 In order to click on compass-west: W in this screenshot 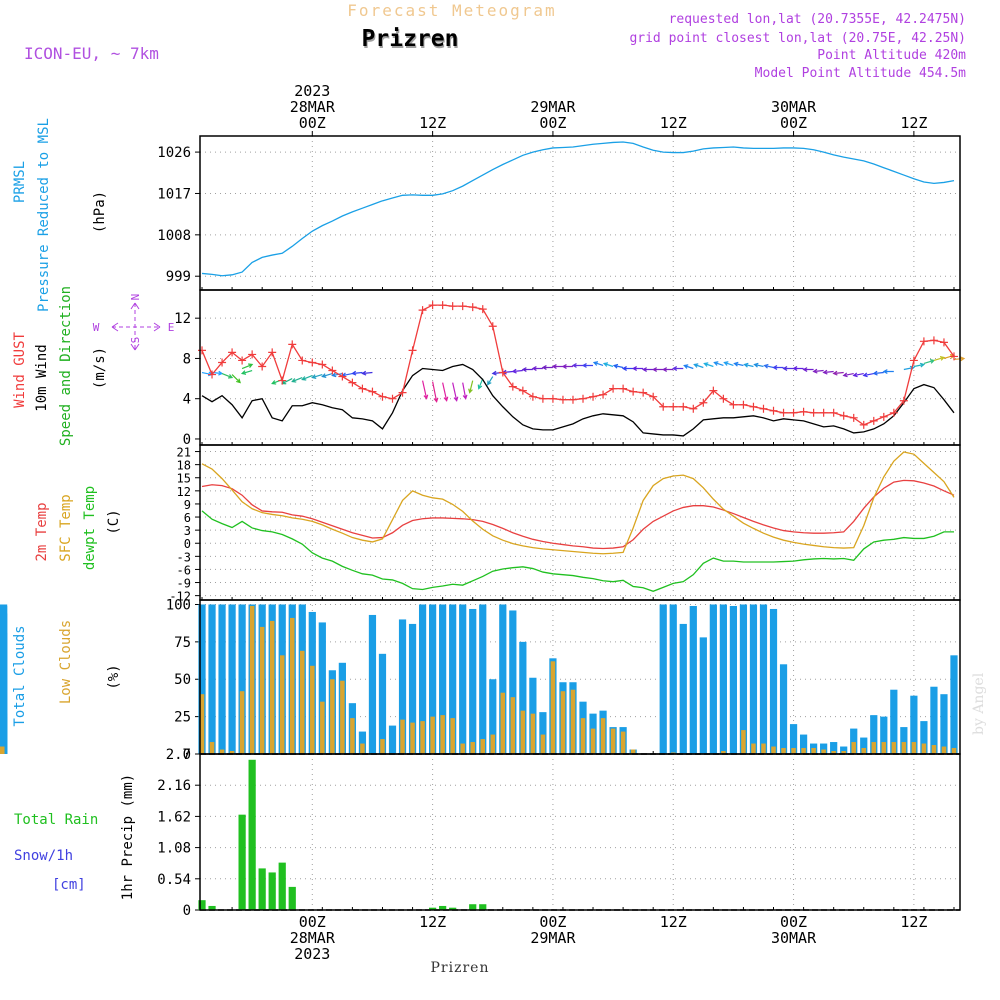, I will do `click(96, 327)`.